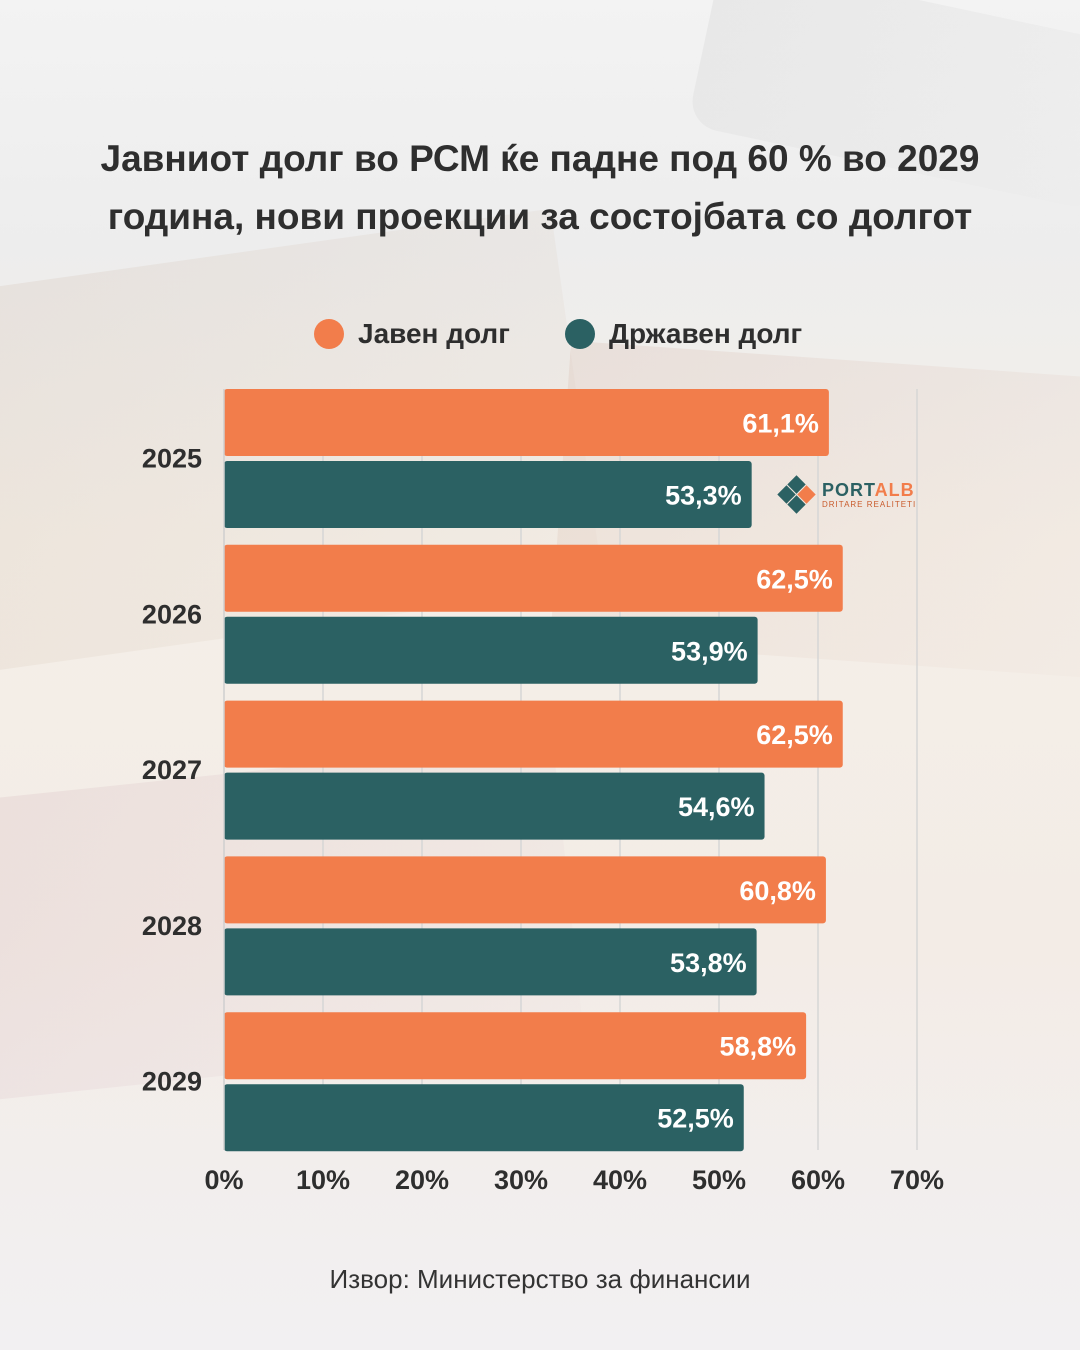 The height and width of the screenshot is (1350, 1080). Describe the element at coordinates (620, 1180) in the screenshot. I see `x-tick-label: 40%` at that location.